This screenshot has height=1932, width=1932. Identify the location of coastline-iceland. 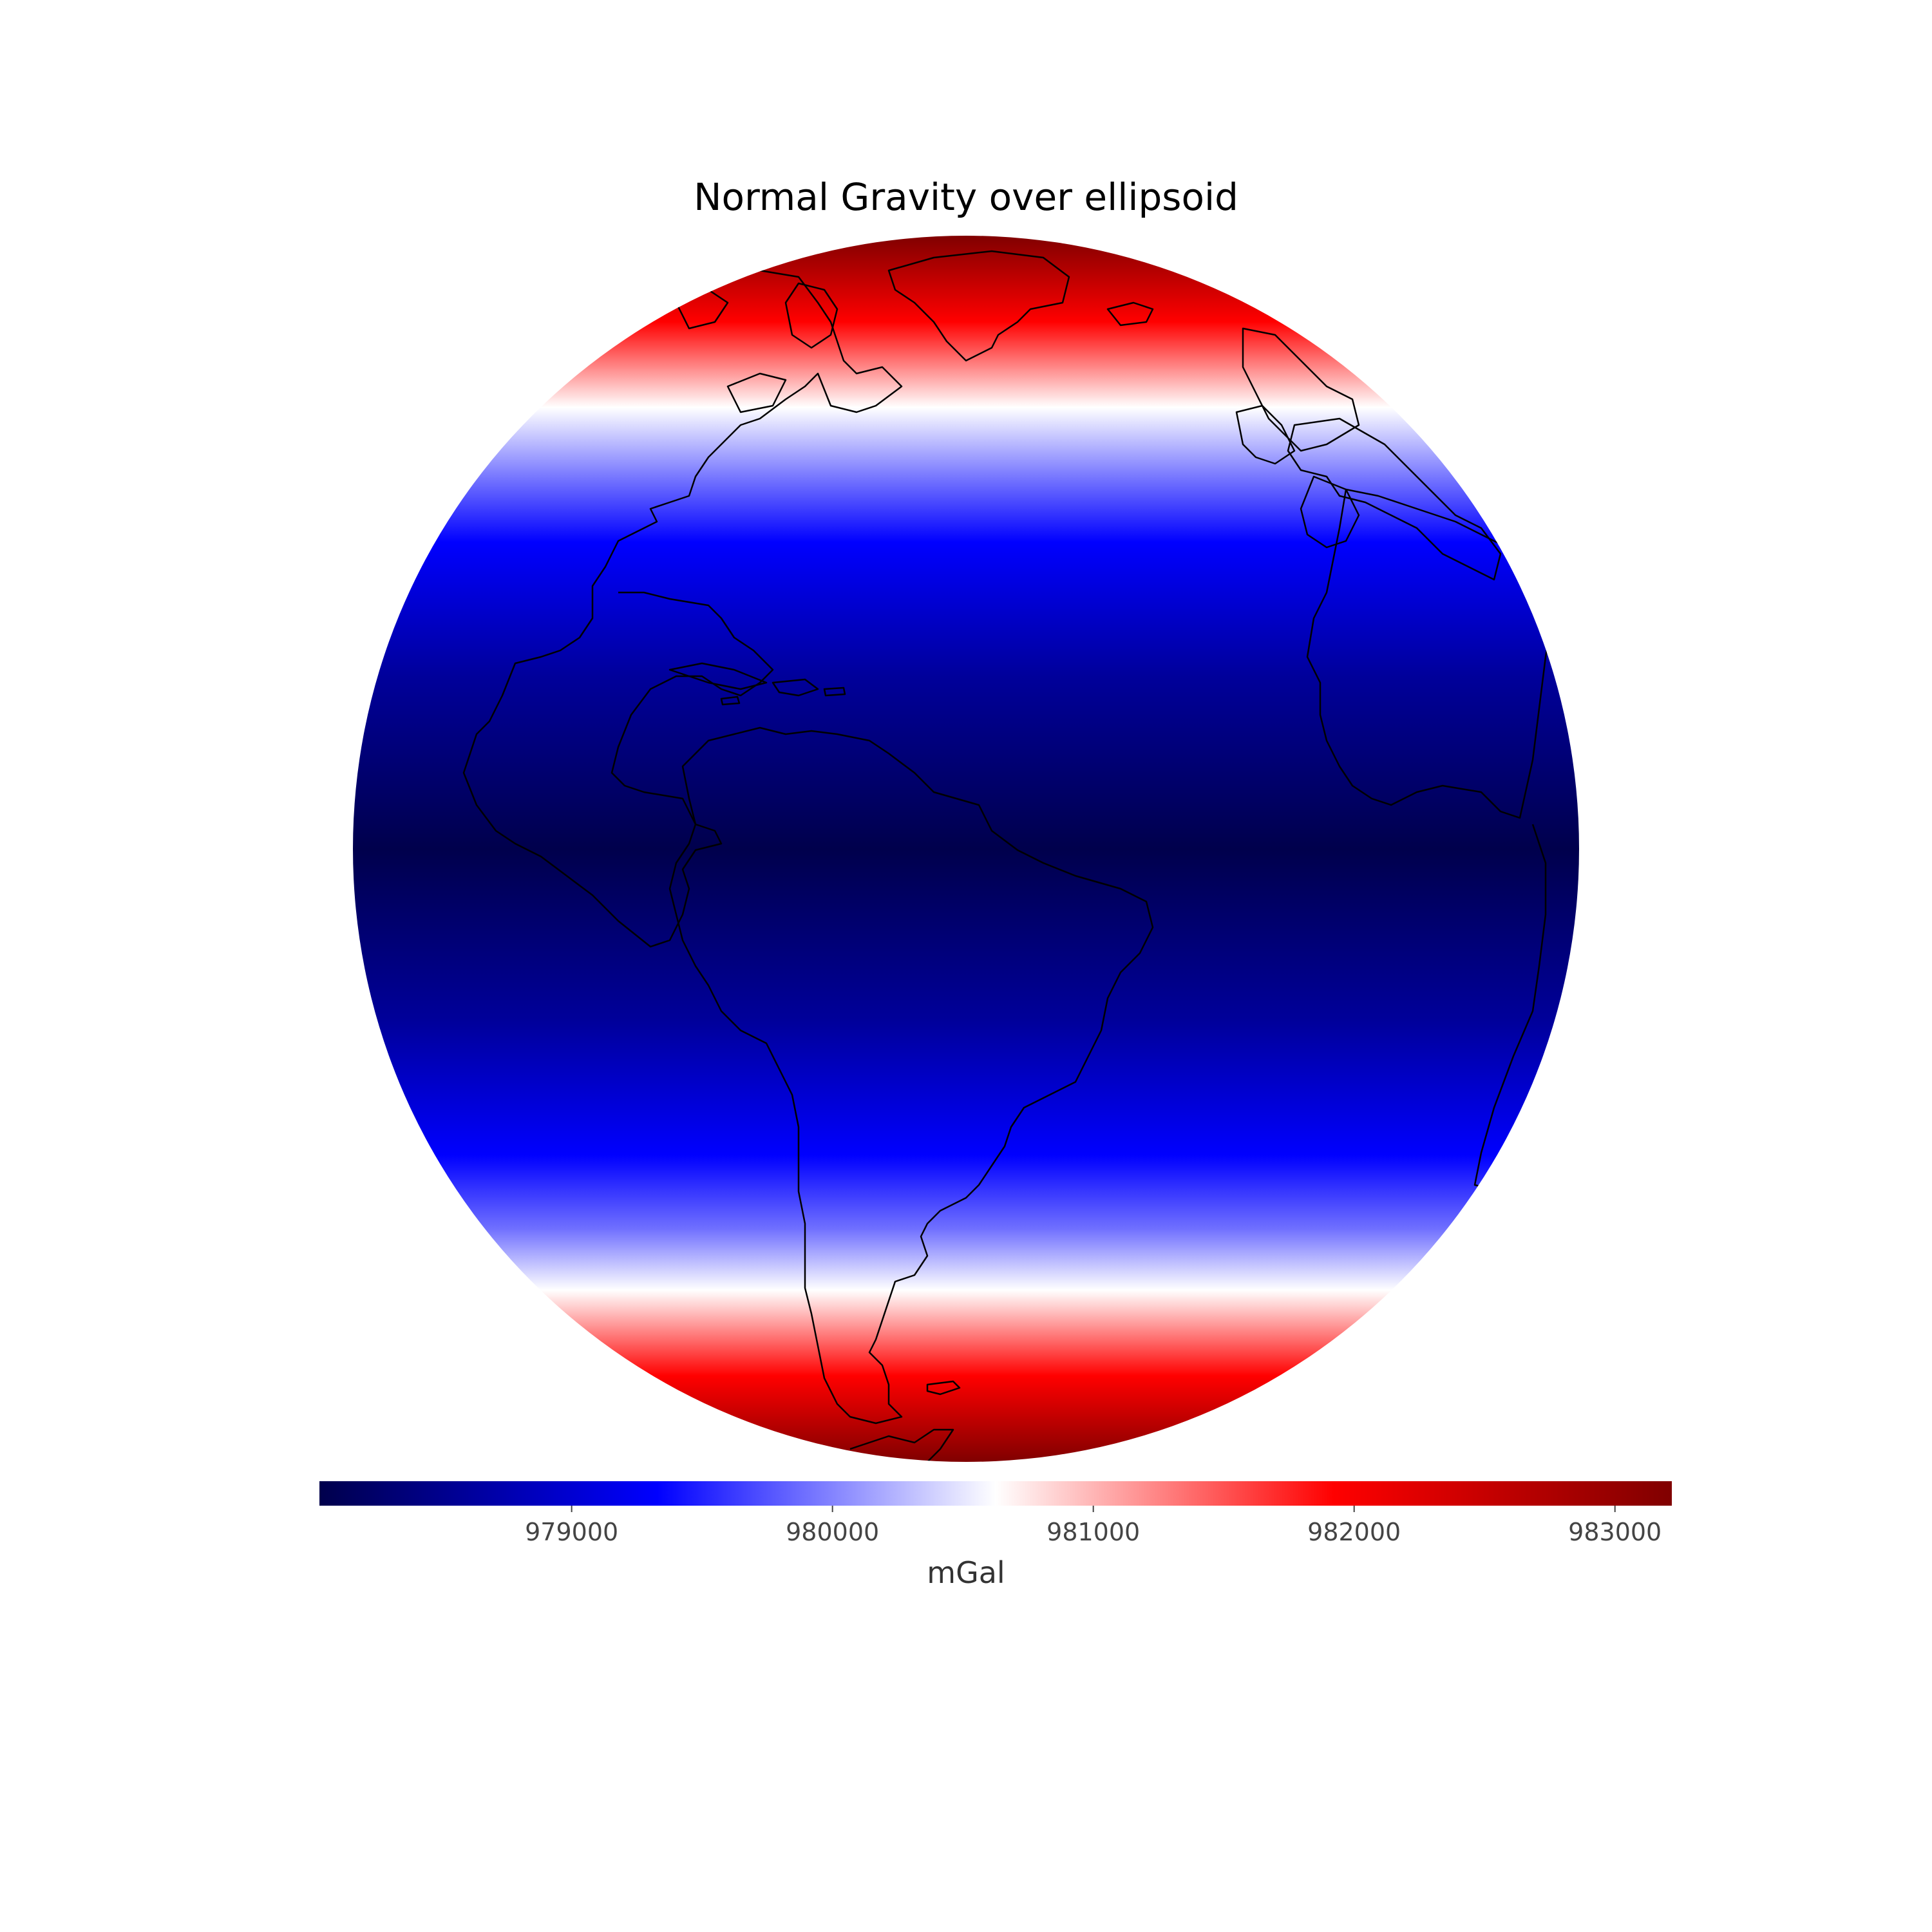
(1130, 314).